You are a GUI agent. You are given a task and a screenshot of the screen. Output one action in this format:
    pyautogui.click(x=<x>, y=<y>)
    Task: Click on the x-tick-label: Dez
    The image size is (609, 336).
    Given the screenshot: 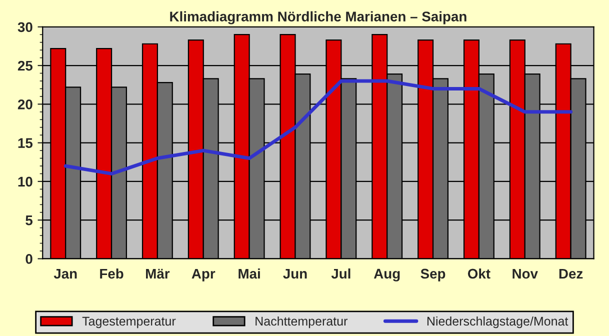 What is the action you would take?
    pyautogui.click(x=571, y=273)
    